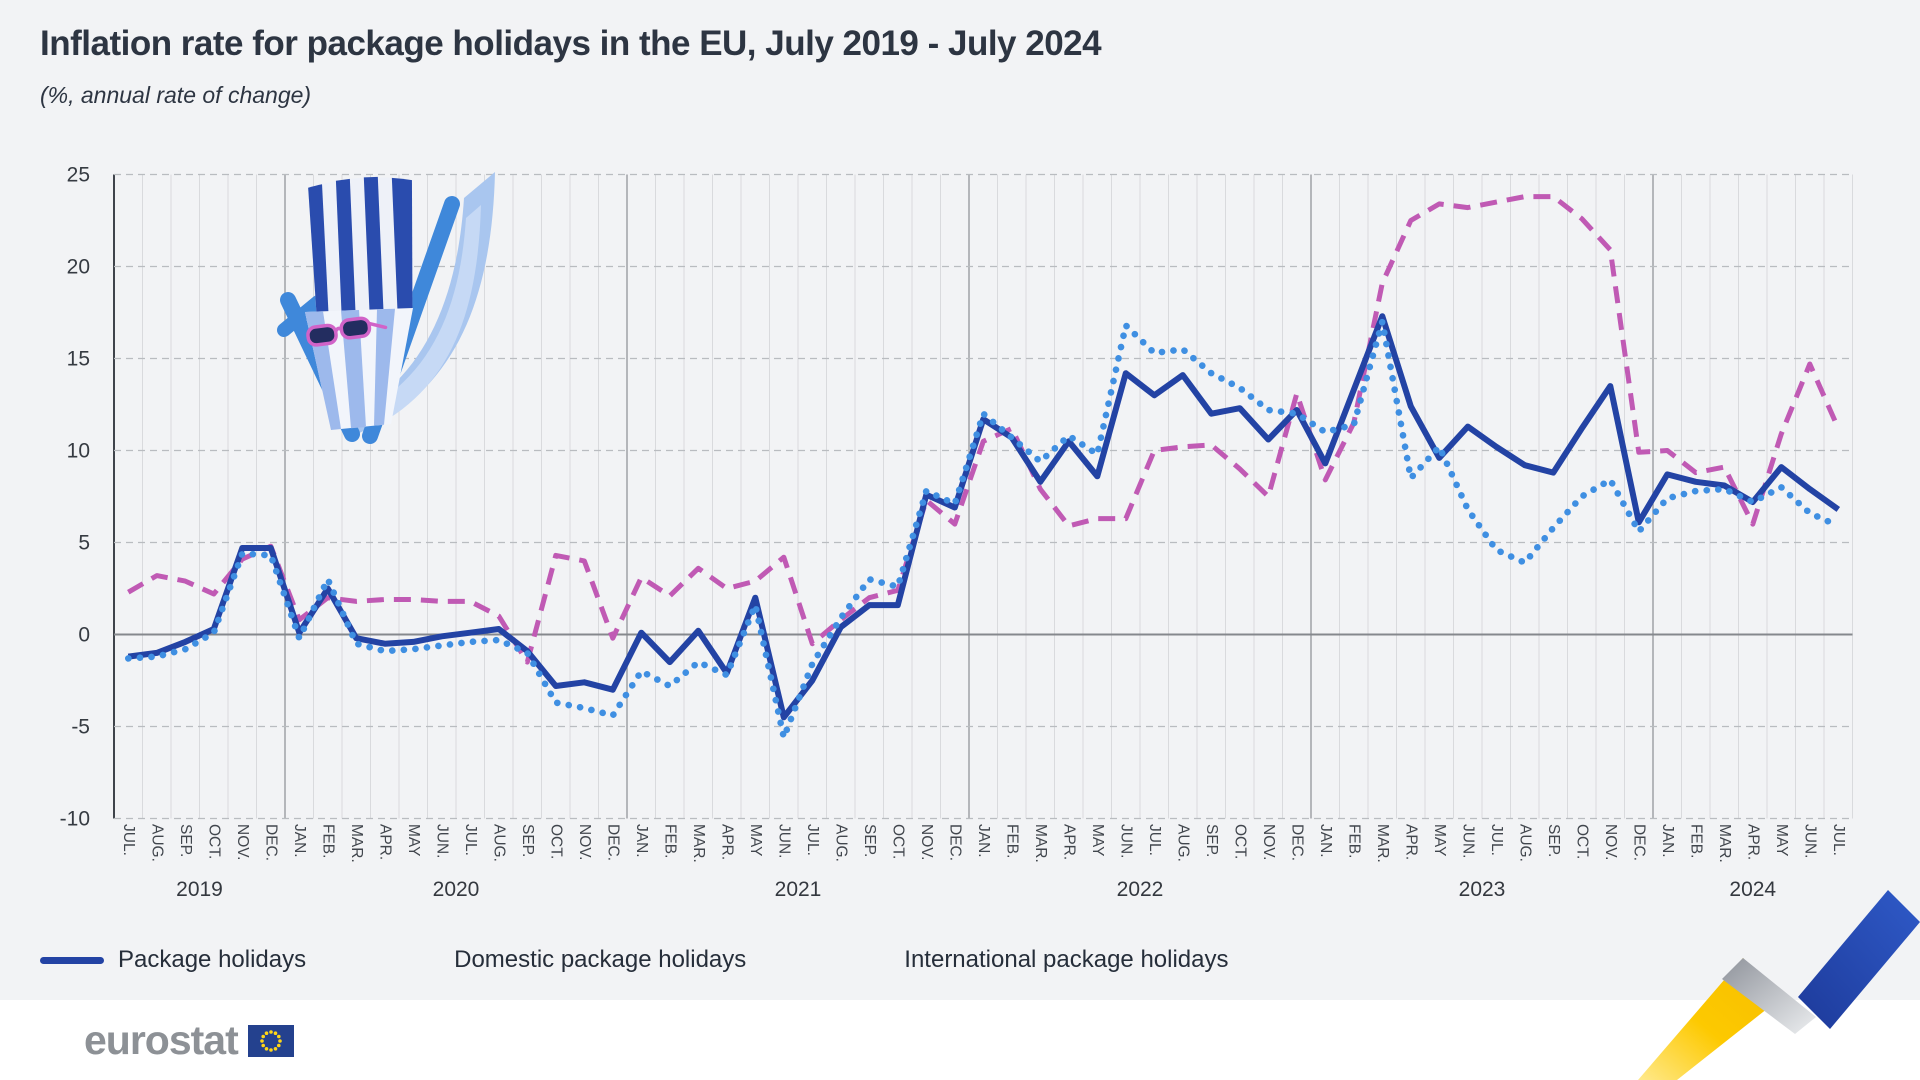 The width and height of the screenshot is (1920, 1080). What do you see at coordinates (1779, 985) in the screenshot?
I see `ribbon-decoration` at bounding box center [1779, 985].